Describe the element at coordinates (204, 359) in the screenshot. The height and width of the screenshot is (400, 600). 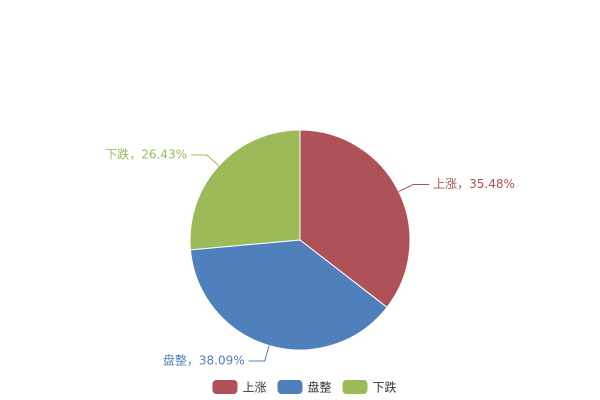
I see `data-label: 盘整，38.09%` at that location.